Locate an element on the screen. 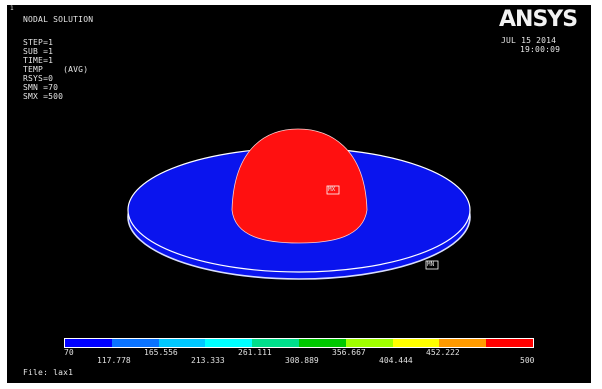 The height and width of the screenshot is (389, 602). legend-label-bottom: 404.444 is located at coordinates (396, 360).